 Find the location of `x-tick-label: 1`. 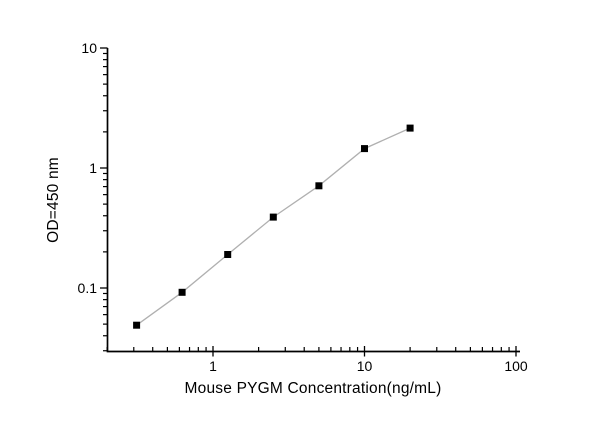

x-tick-label: 1 is located at coordinates (213, 366).